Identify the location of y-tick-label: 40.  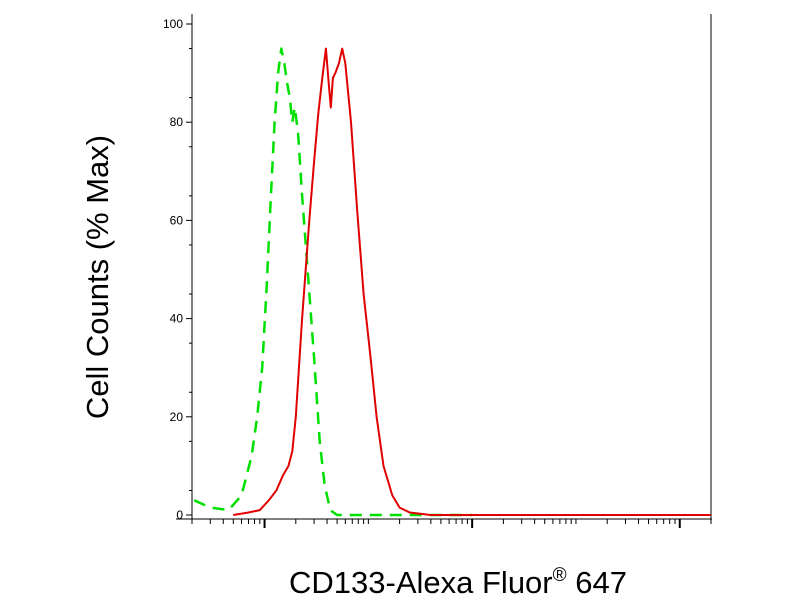
(177, 319).